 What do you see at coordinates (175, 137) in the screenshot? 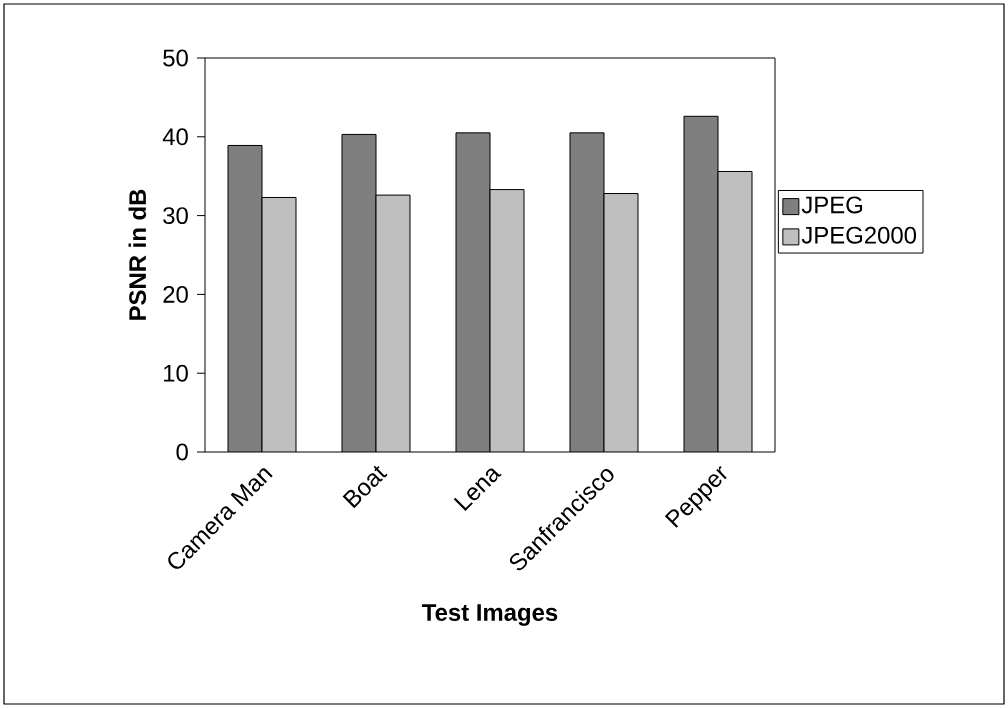
I see `y-tick-label: 40` at bounding box center [175, 137].